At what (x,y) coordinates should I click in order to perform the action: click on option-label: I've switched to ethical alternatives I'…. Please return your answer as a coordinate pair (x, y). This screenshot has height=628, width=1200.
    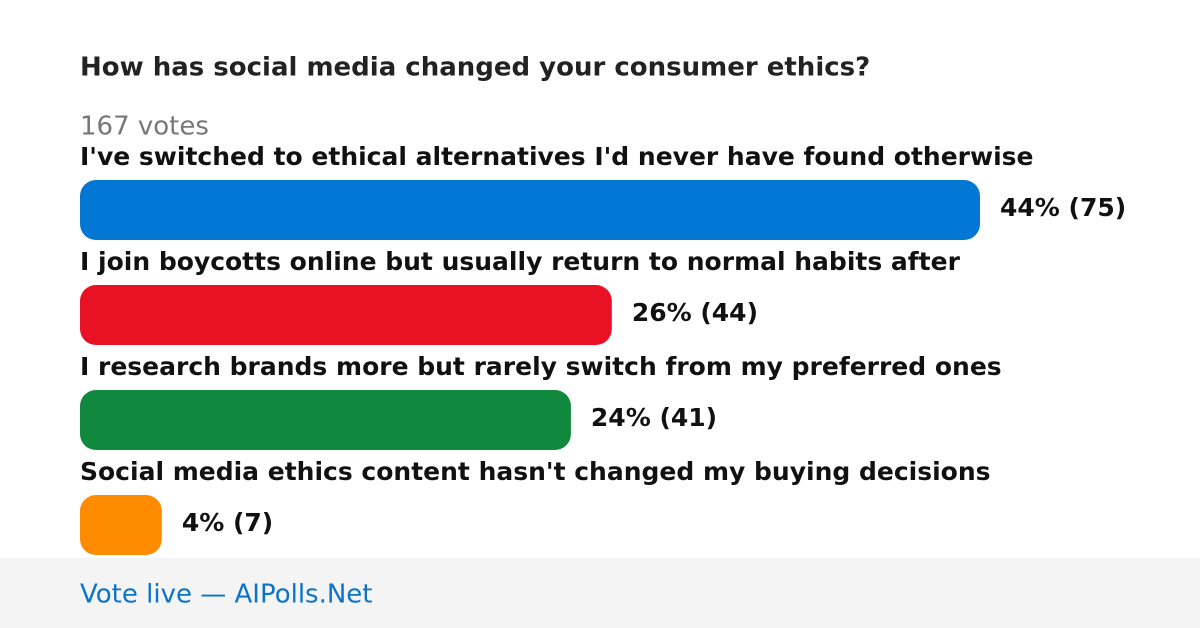
    Looking at the image, I should click on (557, 156).